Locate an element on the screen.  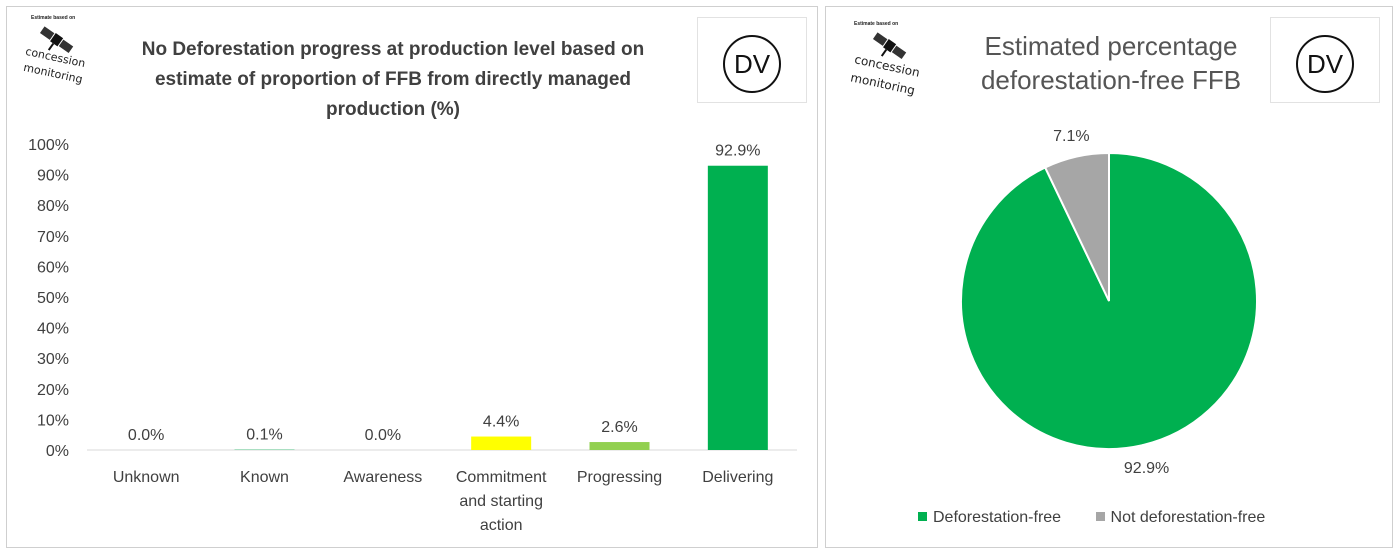
y-tick-label: 30% is located at coordinates (53, 359).